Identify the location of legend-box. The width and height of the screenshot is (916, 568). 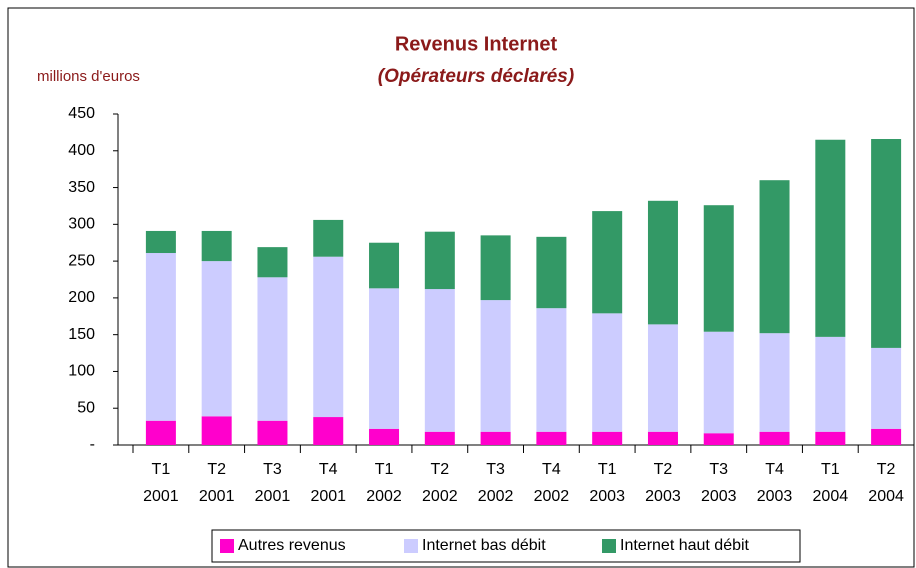
(506, 546).